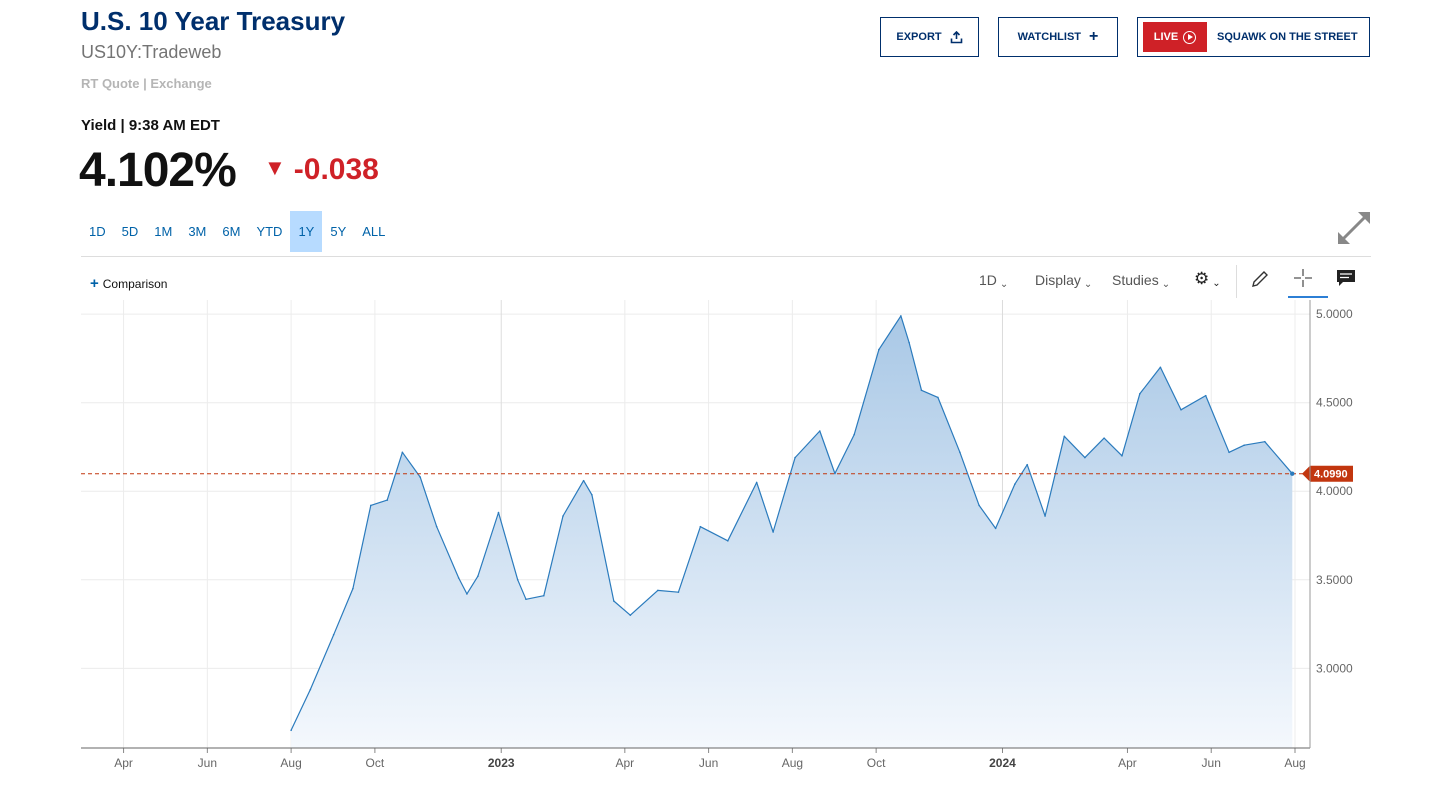 This screenshot has width=1430, height=799. I want to click on price-change: ▼ -0.038, so click(321, 170).